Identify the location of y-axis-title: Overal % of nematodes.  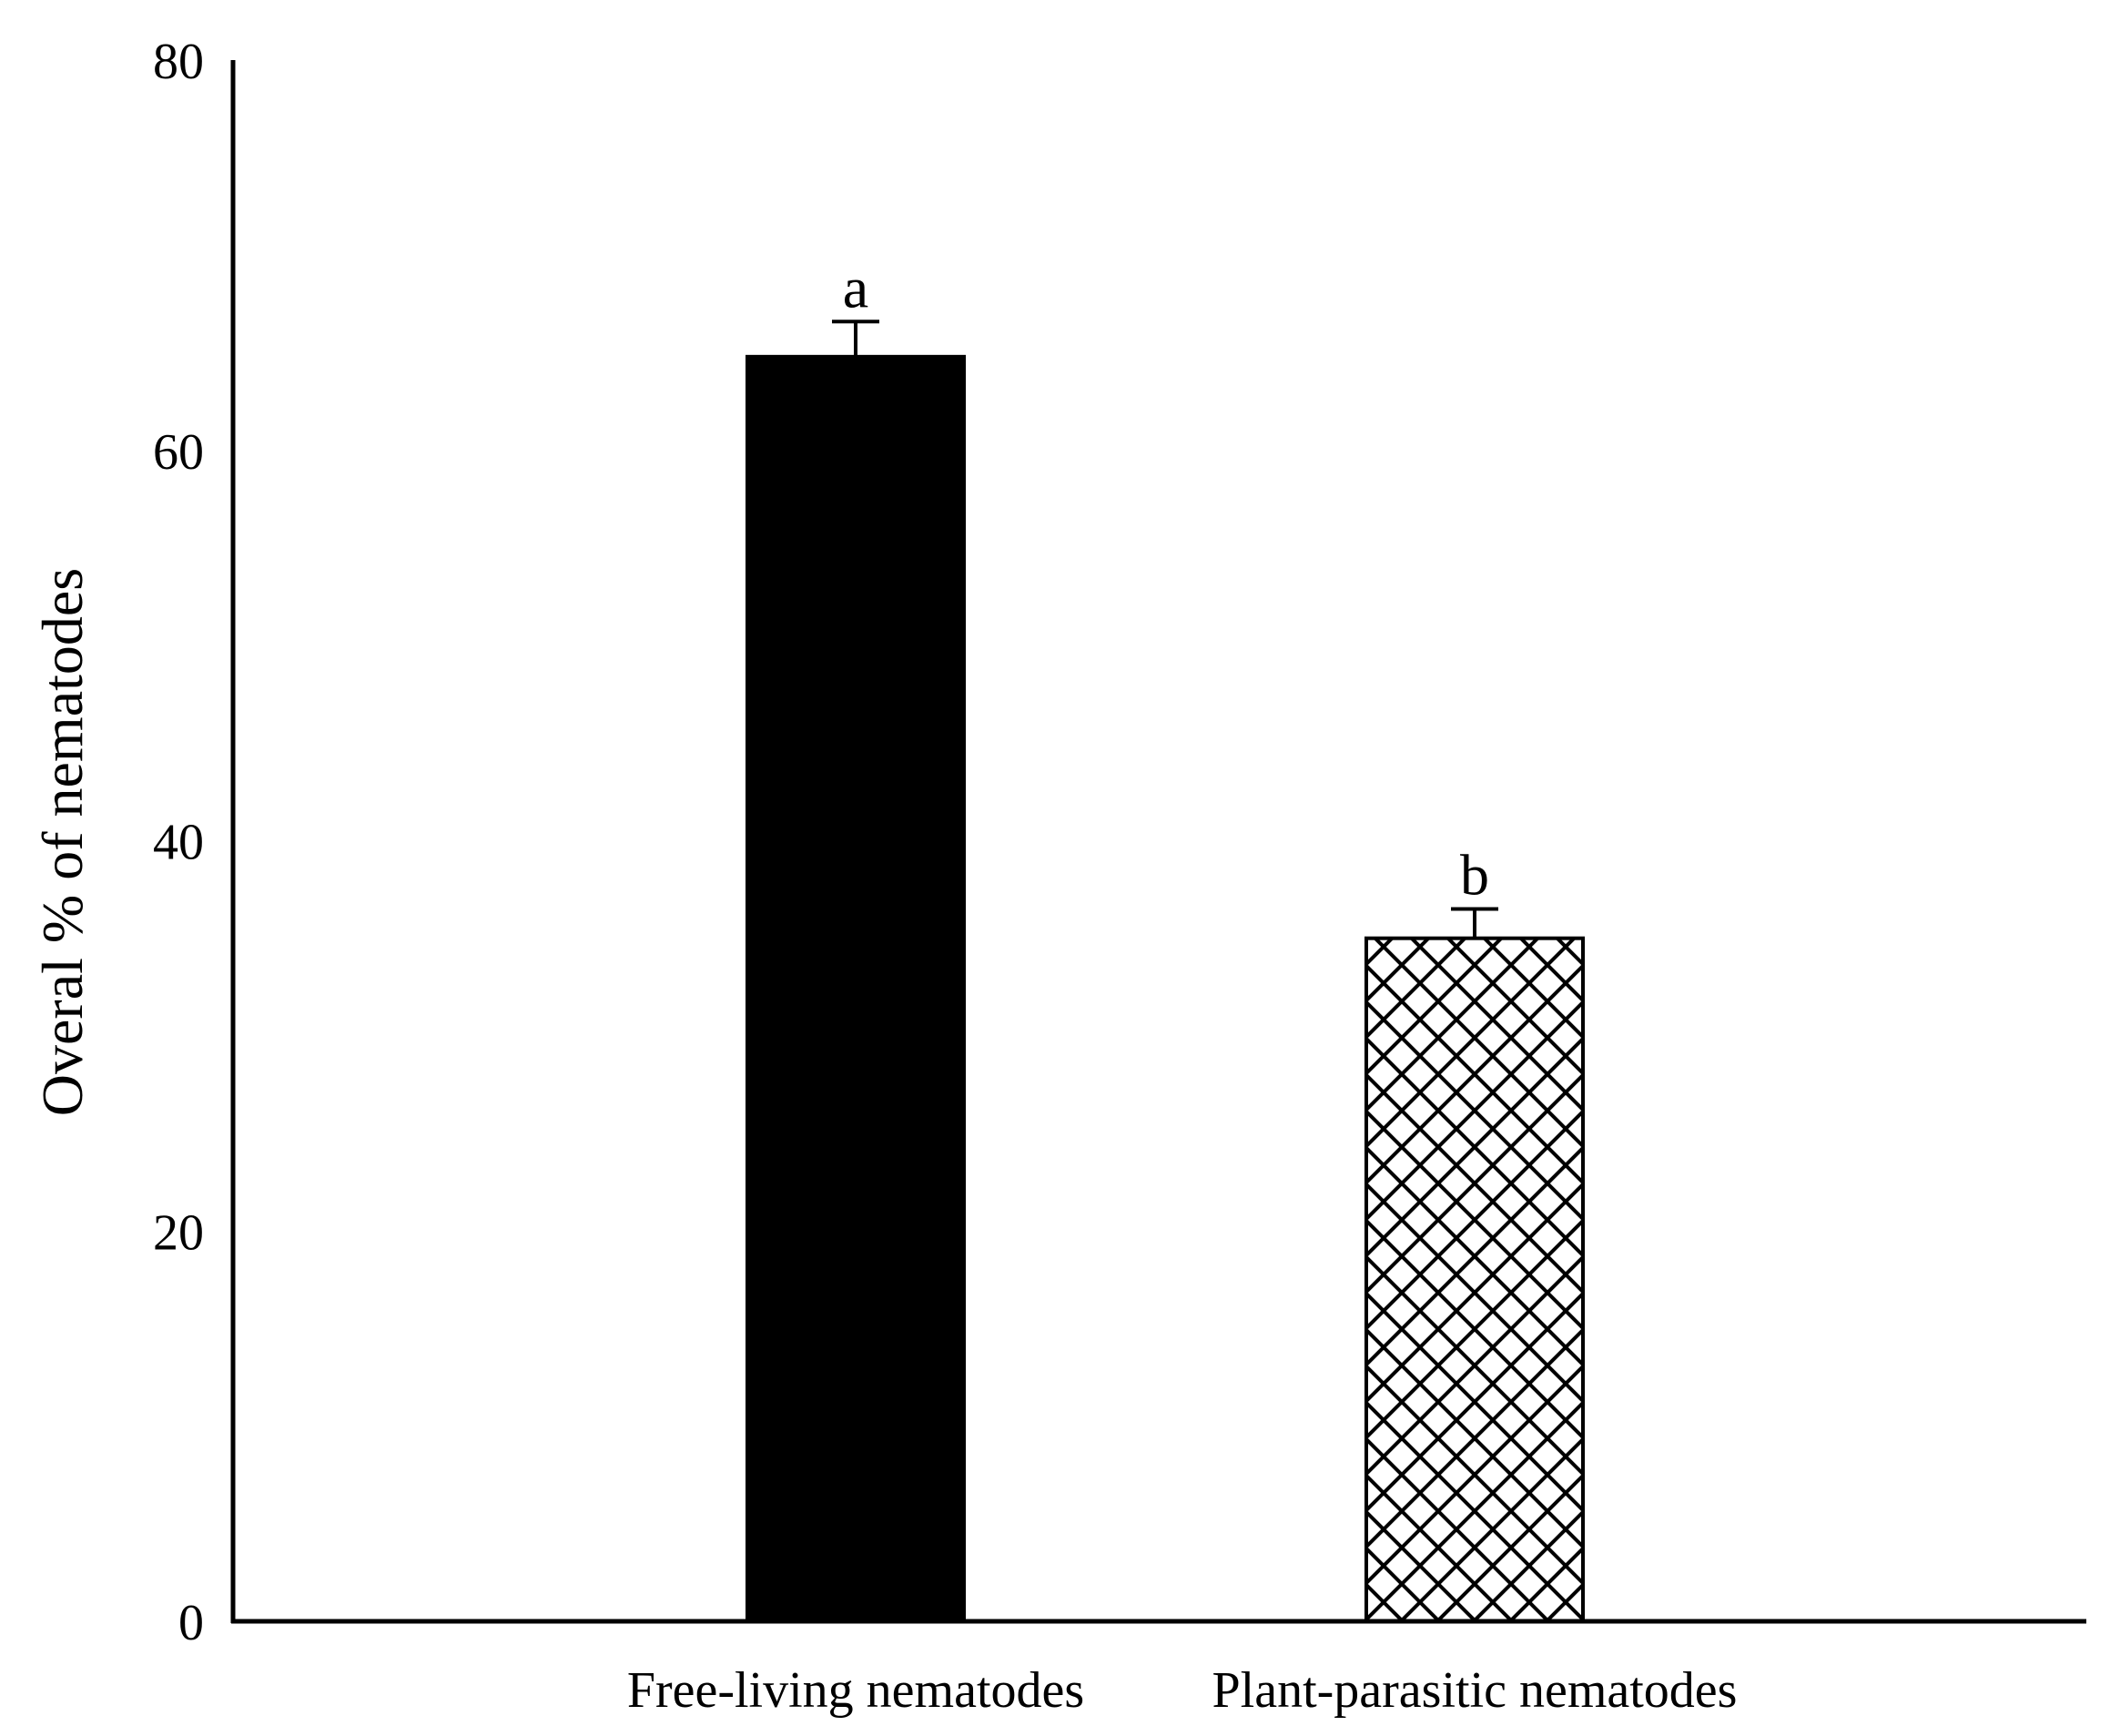
(62, 842).